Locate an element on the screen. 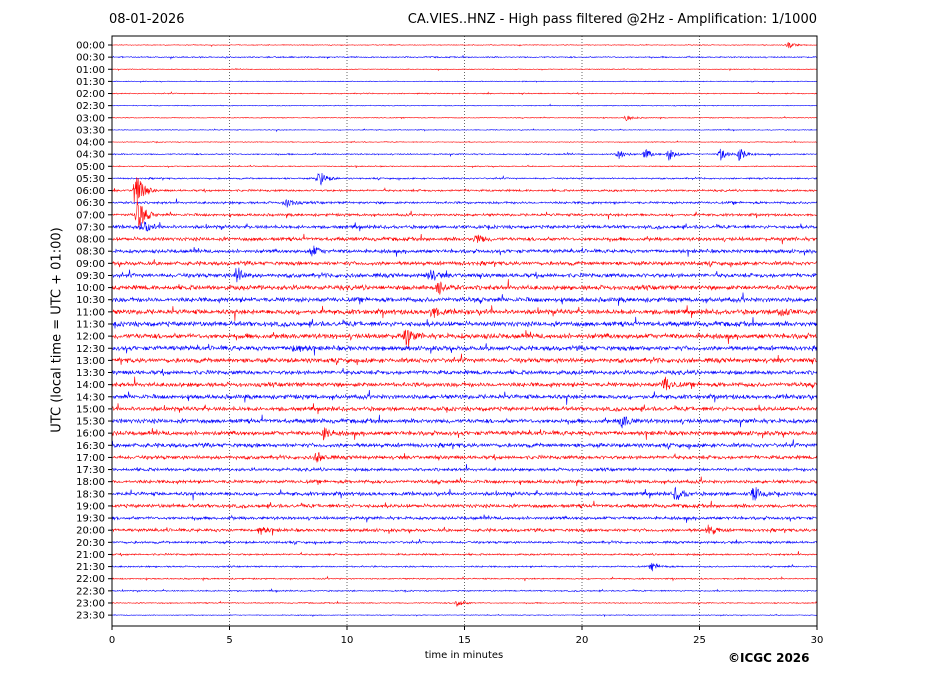 The height and width of the screenshot is (696, 927). y-tick-label: 20:00 is located at coordinates (90, 531).